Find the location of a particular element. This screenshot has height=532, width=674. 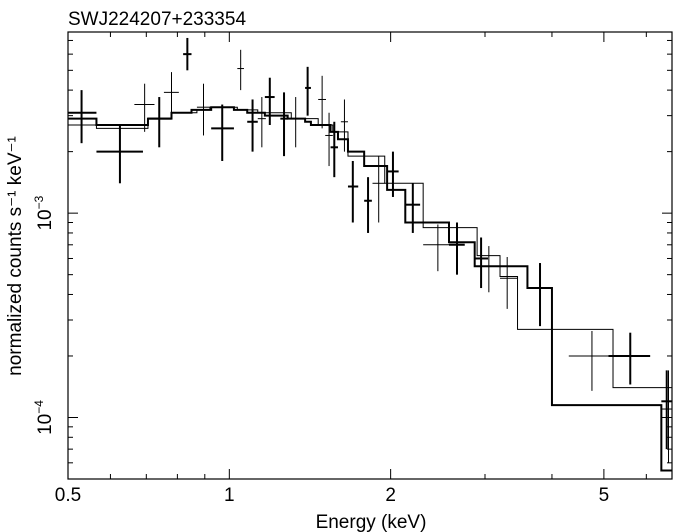

x-axis-tick-labels: 0.5 1 2 5 is located at coordinates (332, 495).